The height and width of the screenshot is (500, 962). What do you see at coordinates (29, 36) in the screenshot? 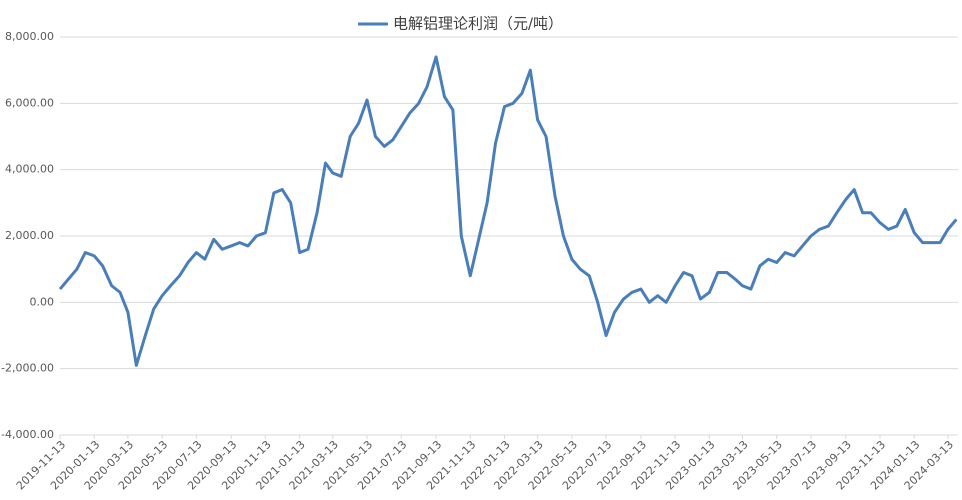
I see `y-tick-label: 8,000.00` at bounding box center [29, 36].